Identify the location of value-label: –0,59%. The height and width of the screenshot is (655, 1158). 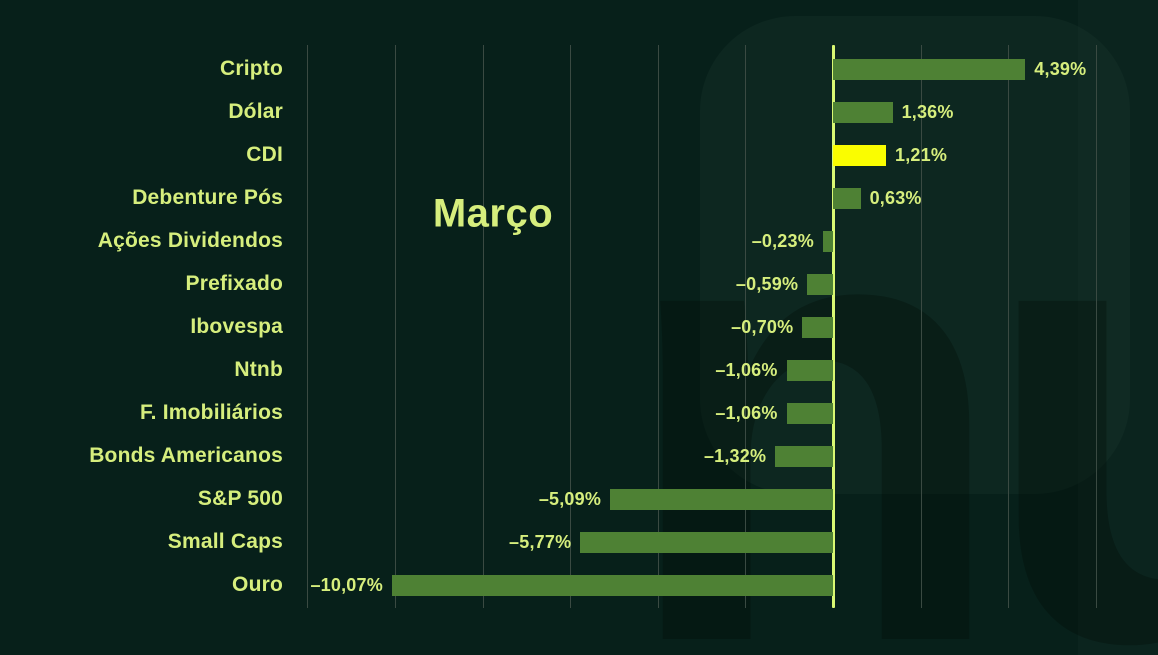
(767, 284).